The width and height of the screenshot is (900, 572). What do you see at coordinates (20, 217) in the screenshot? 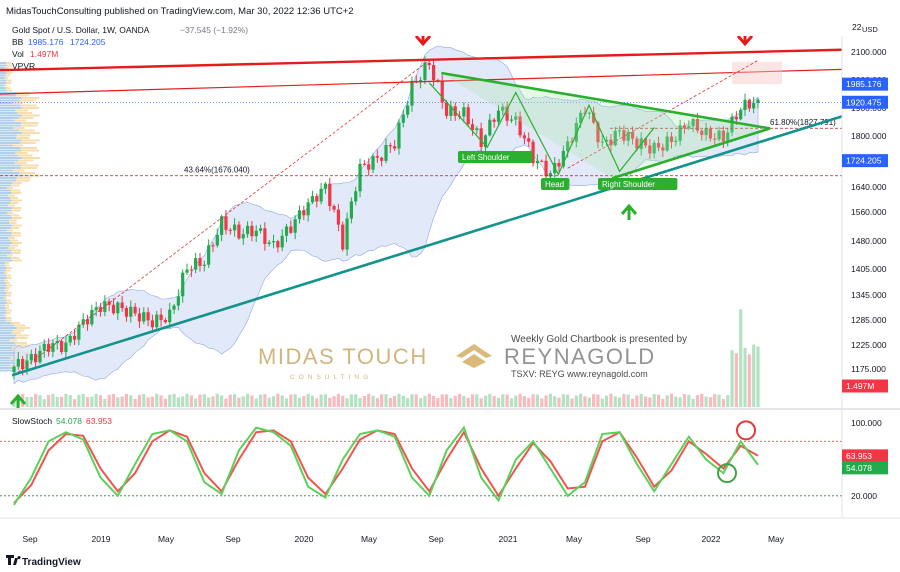
I see `volume-profile` at bounding box center [20, 217].